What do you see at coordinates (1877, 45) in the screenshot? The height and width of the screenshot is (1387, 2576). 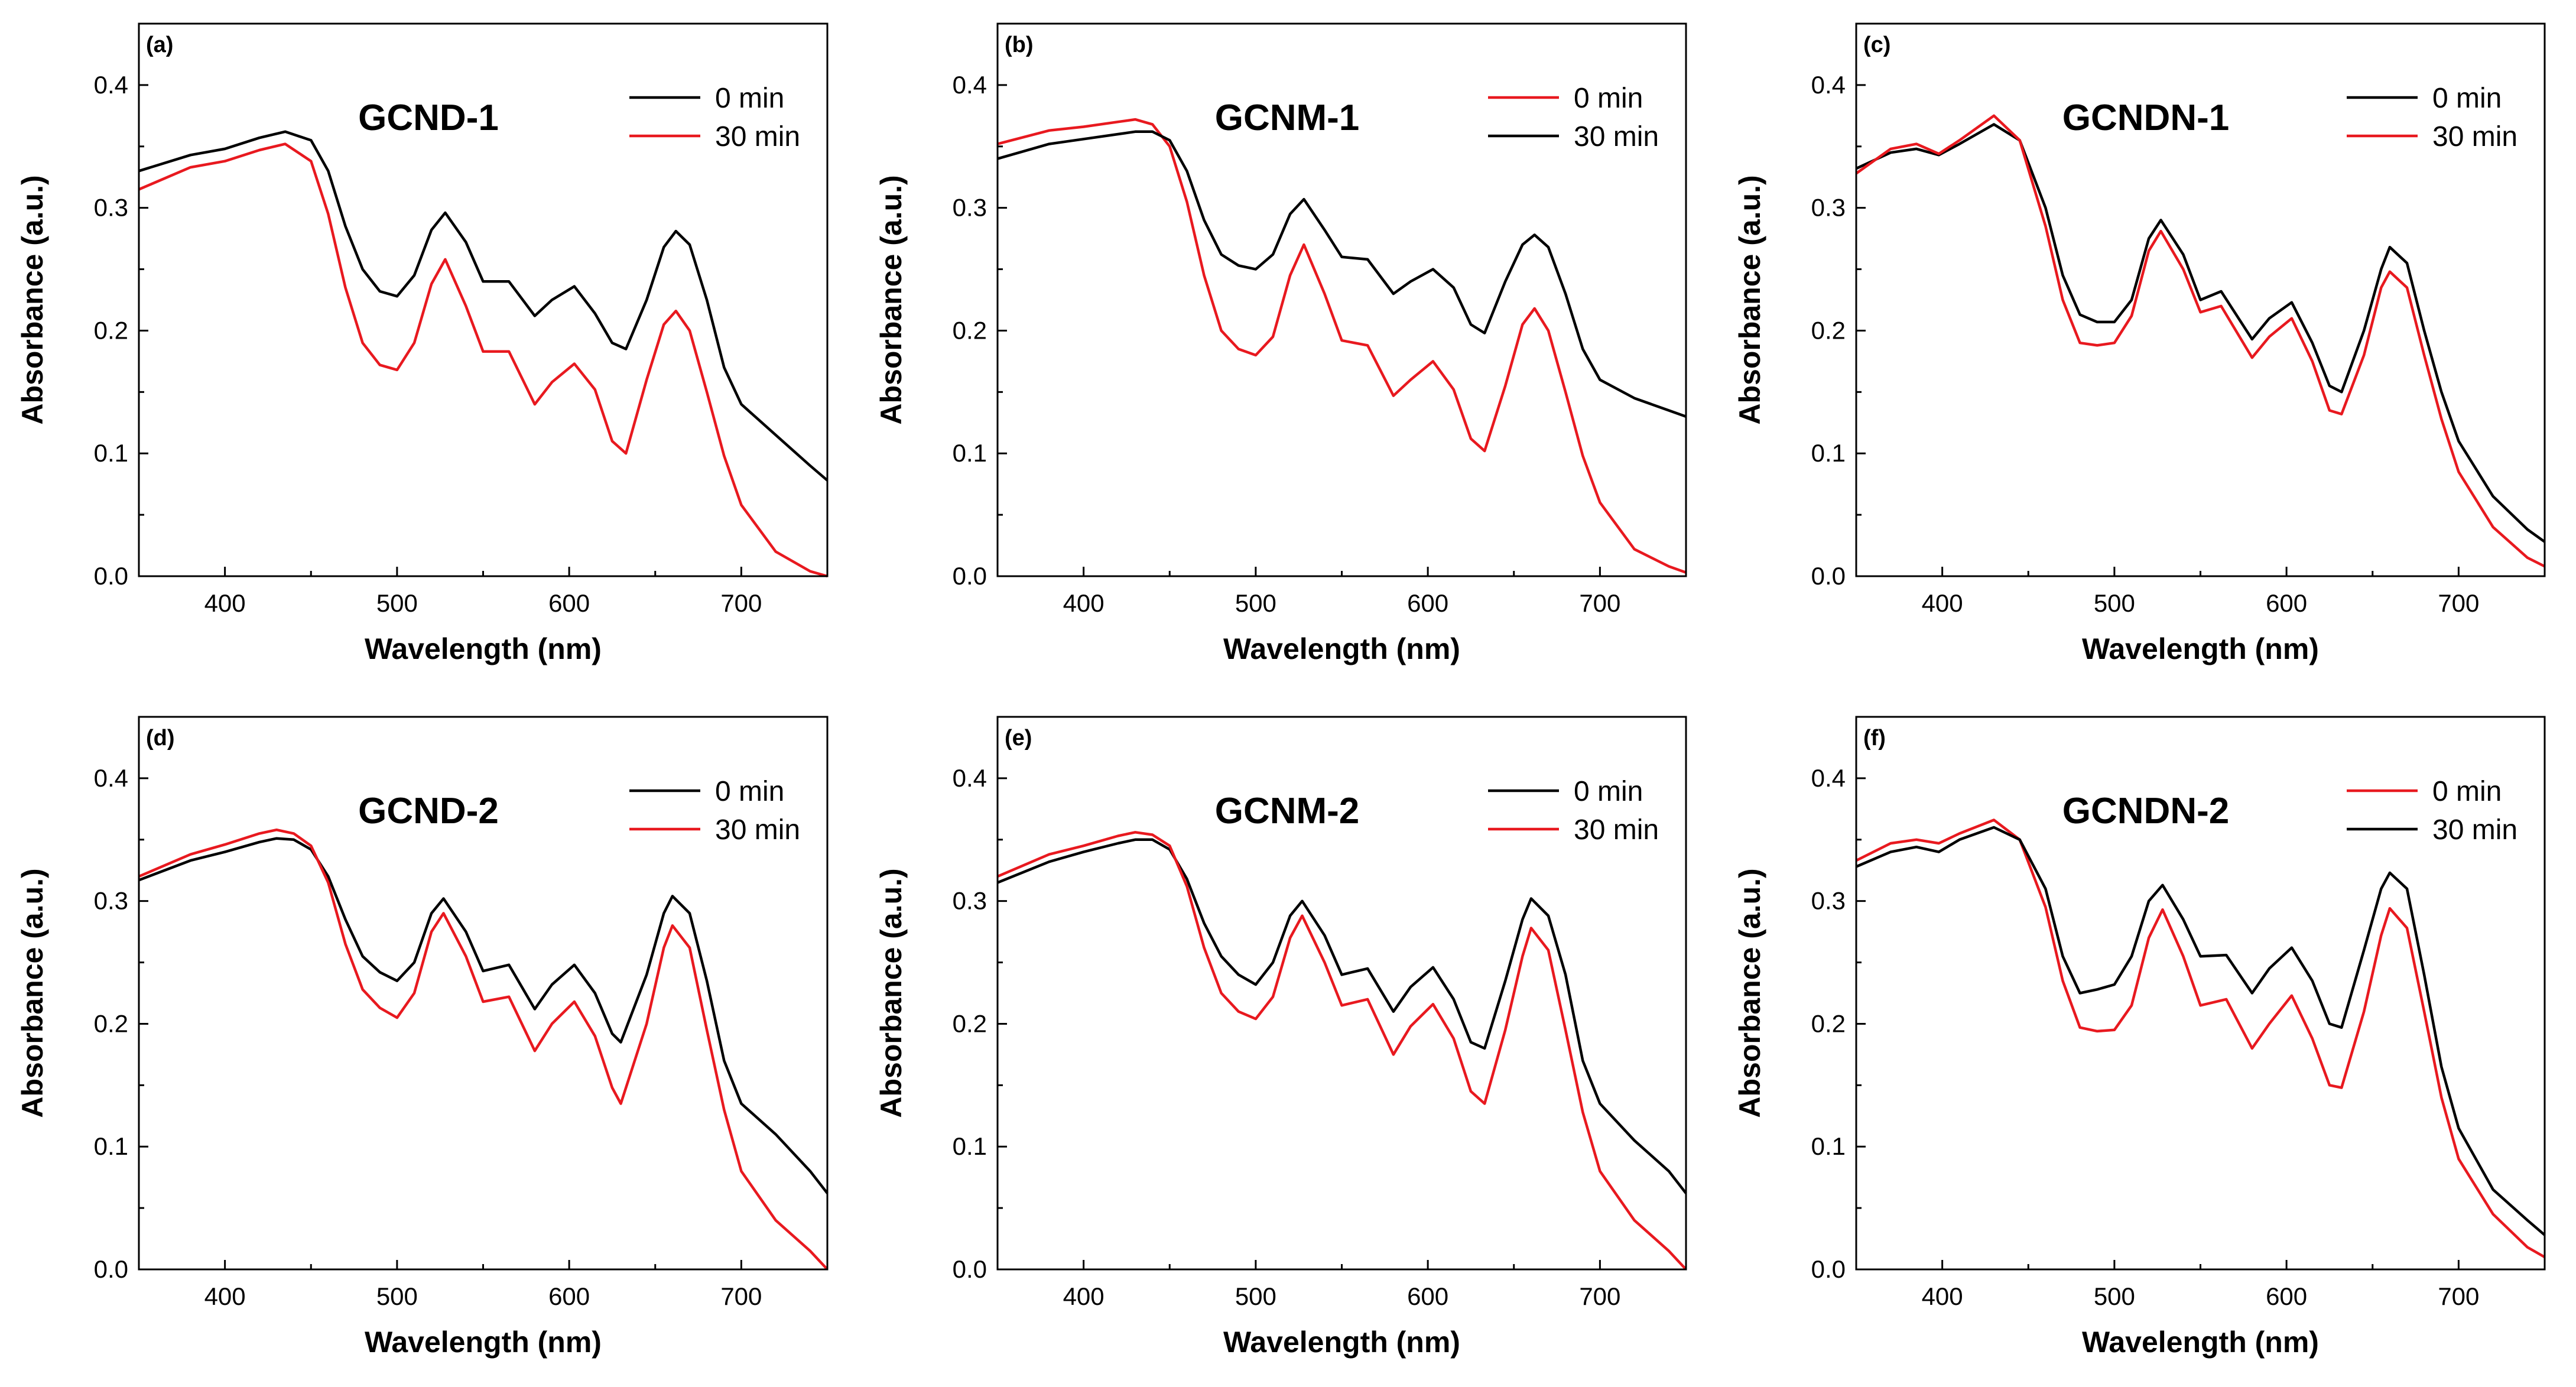 I see `panel-label: (c)` at bounding box center [1877, 45].